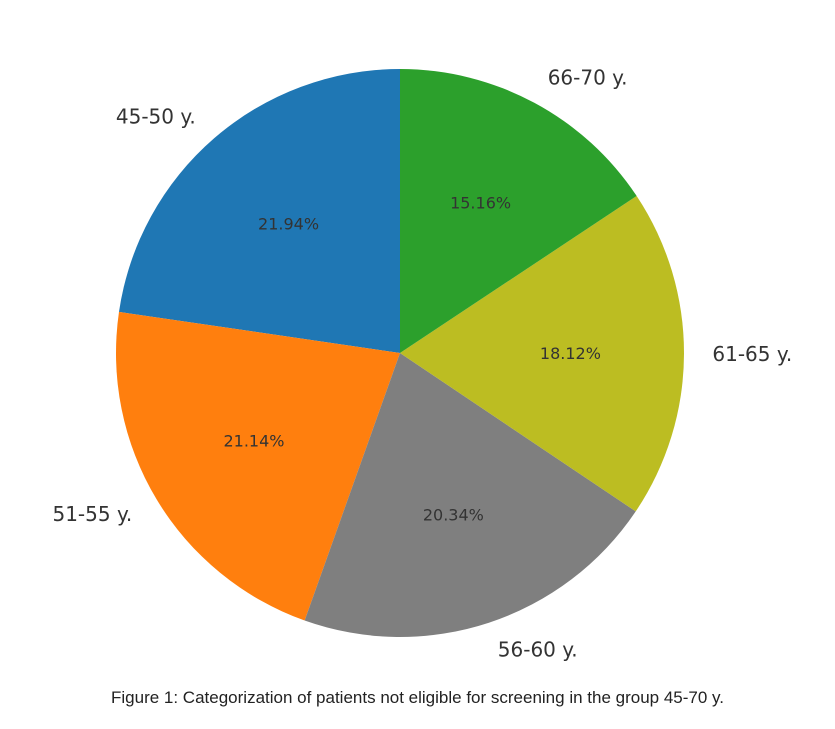  Describe the element at coordinates (480, 202) in the screenshot. I see `slice-percent-label: 15.16%` at that location.